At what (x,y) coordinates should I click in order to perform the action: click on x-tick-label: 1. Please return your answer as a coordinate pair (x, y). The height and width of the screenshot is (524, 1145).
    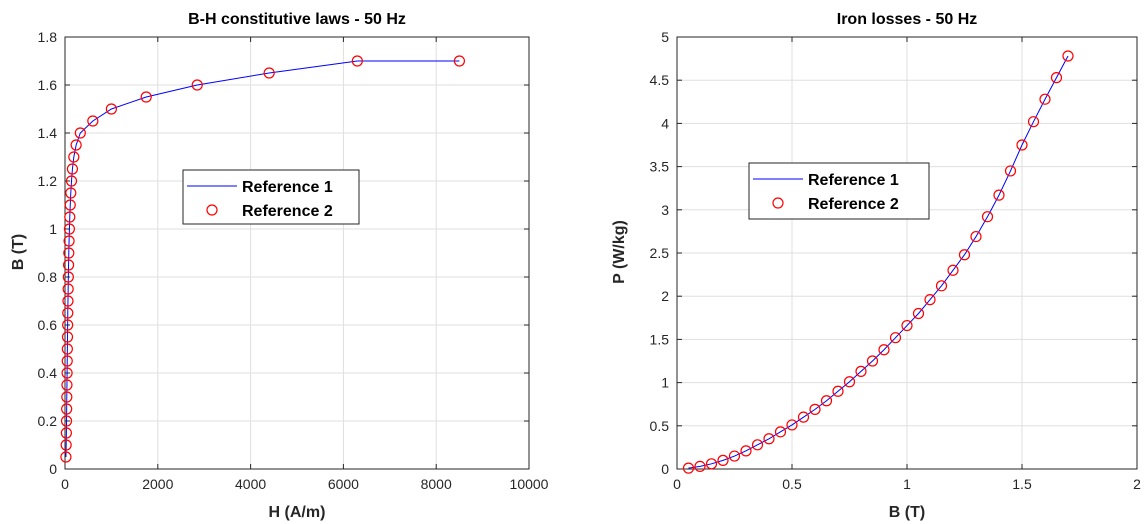
    Looking at the image, I should click on (907, 484).